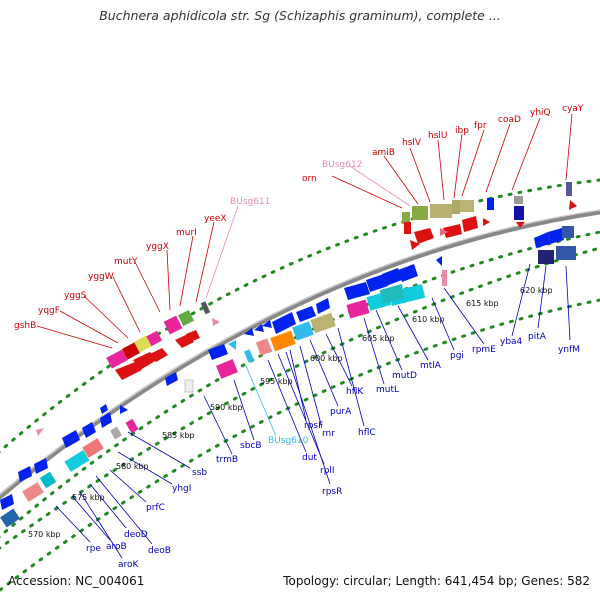  I want to click on gene-label-hslU: hslU, so click(437, 136).